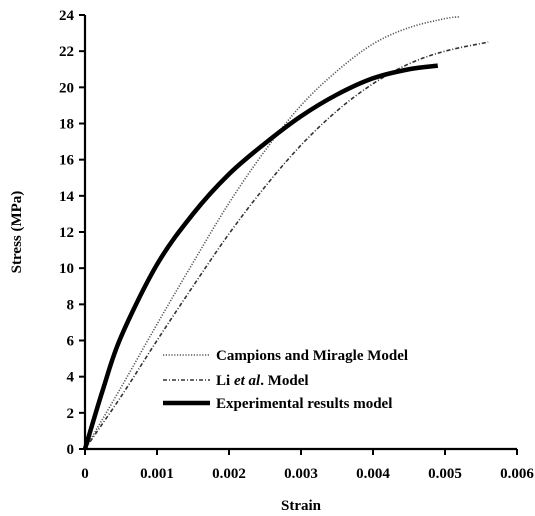 This screenshot has height=516, width=535. What do you see at coordinates (71, 342) in the screenshot?
I see `y-tick-label: 6` at bounding box center [71, 342].